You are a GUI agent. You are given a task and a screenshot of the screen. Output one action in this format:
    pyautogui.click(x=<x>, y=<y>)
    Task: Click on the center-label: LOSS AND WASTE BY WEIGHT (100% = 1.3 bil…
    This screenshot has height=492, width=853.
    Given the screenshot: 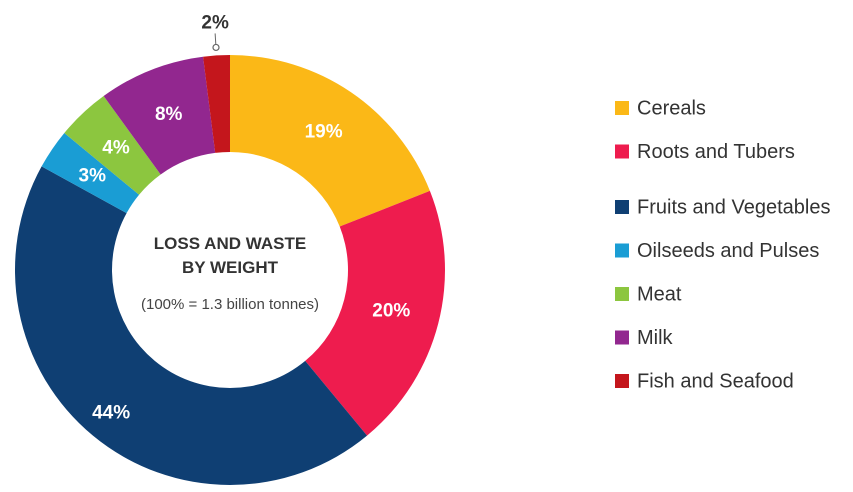 What is the action you would take?
    pyautogui.click(x=230, y=272)
    